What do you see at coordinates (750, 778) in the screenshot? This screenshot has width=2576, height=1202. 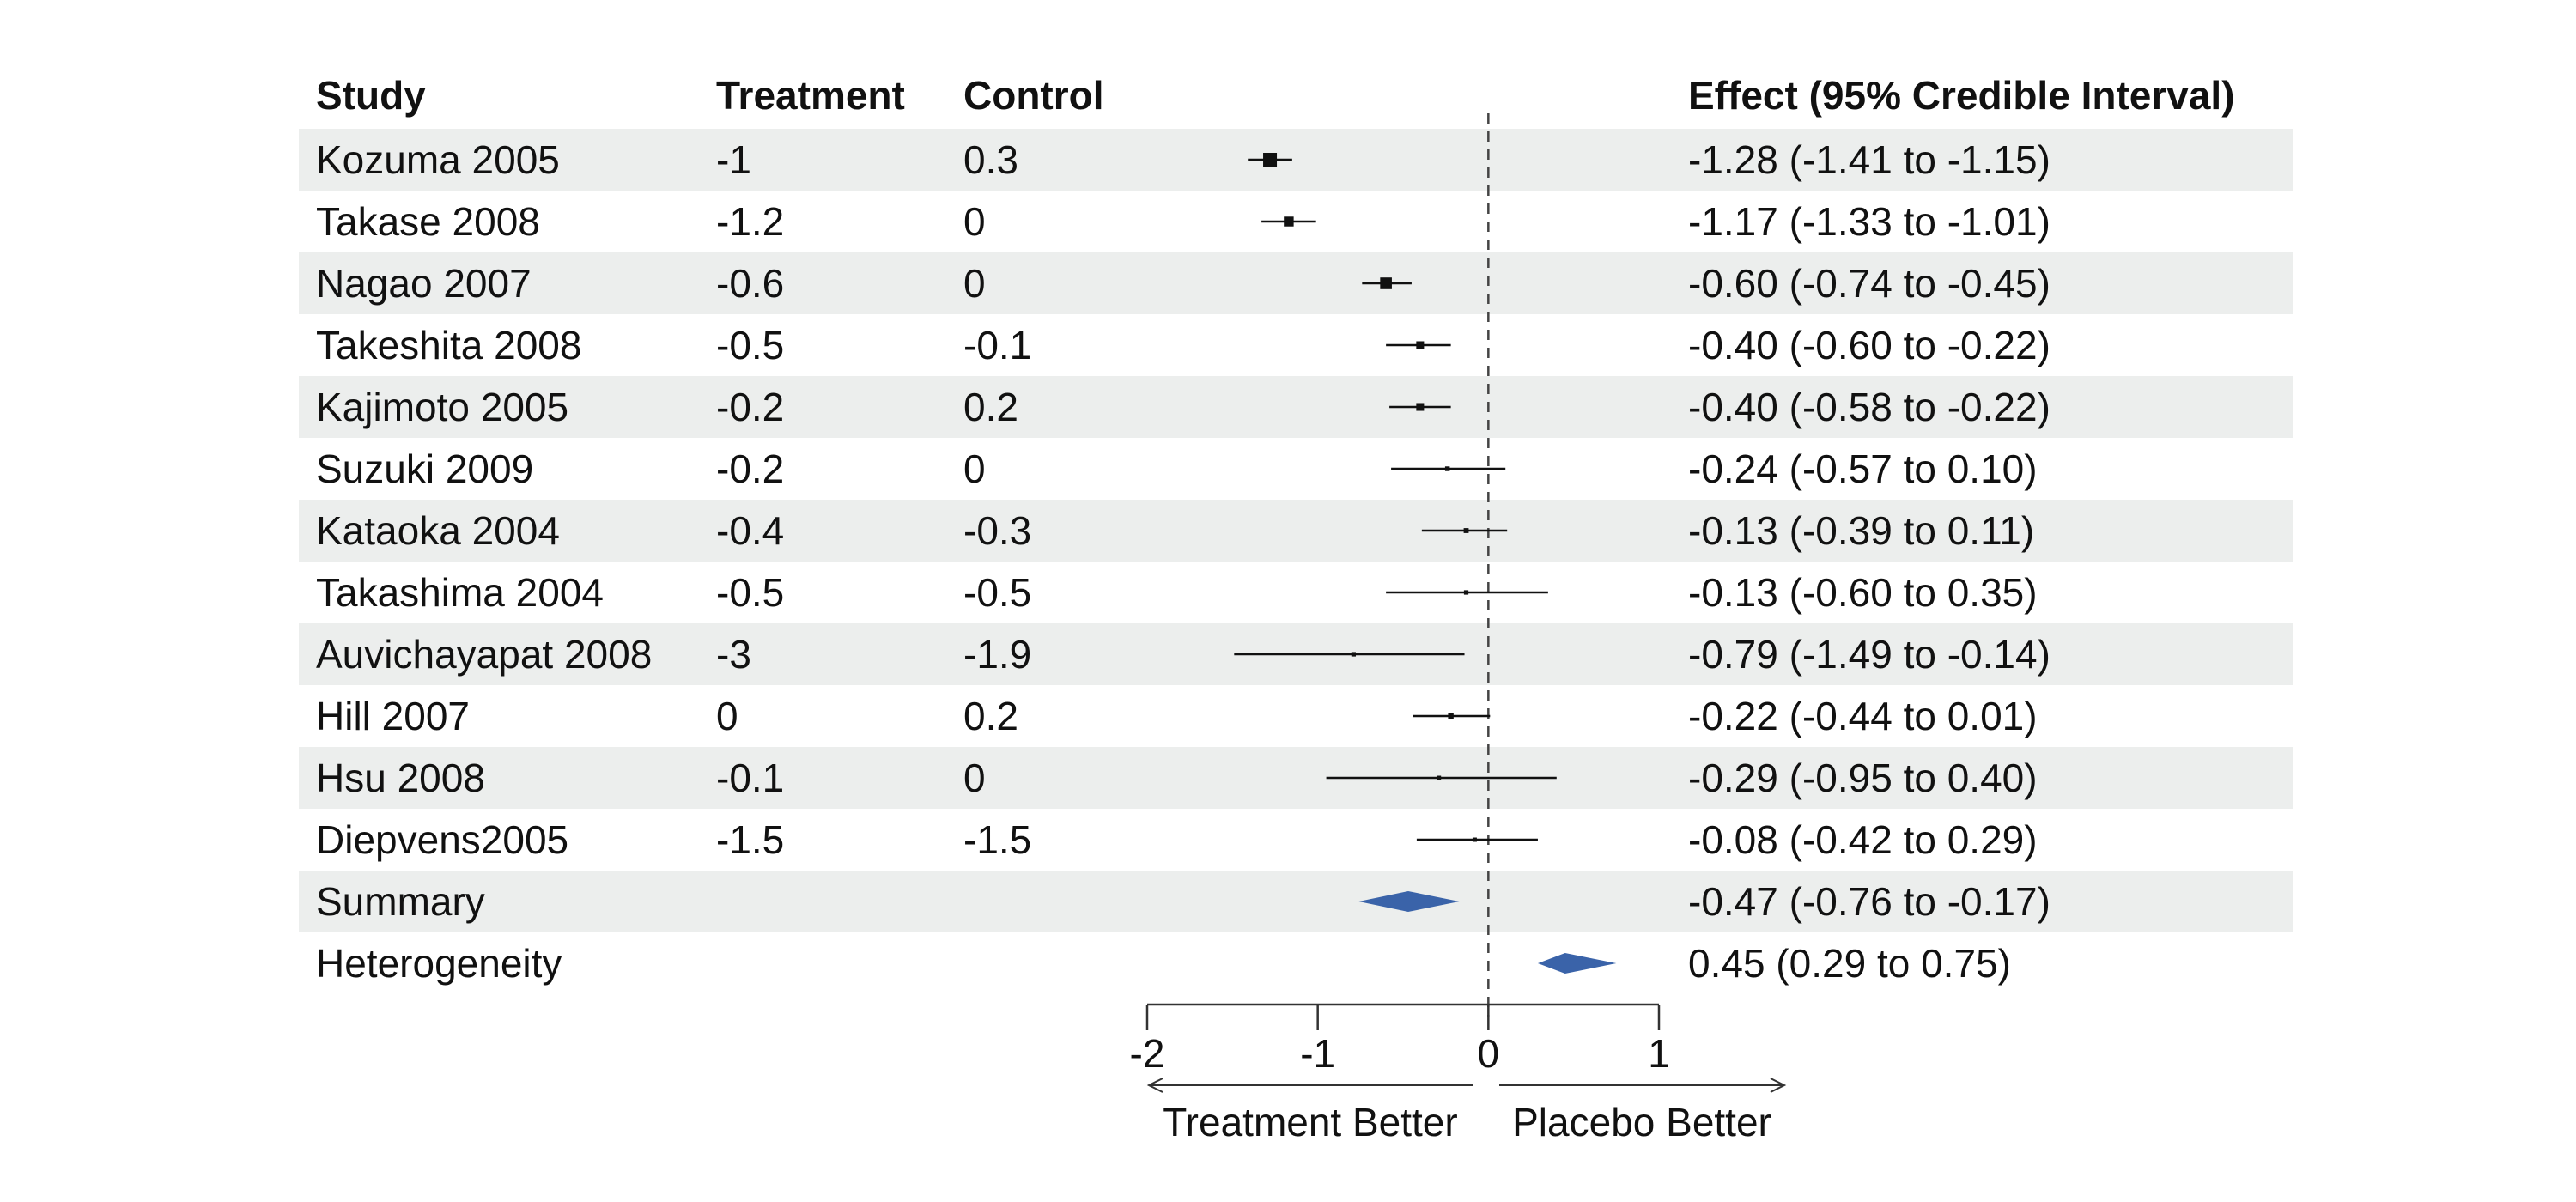 I see `treatment-value: -0.1` at bounding box center [750, 778].